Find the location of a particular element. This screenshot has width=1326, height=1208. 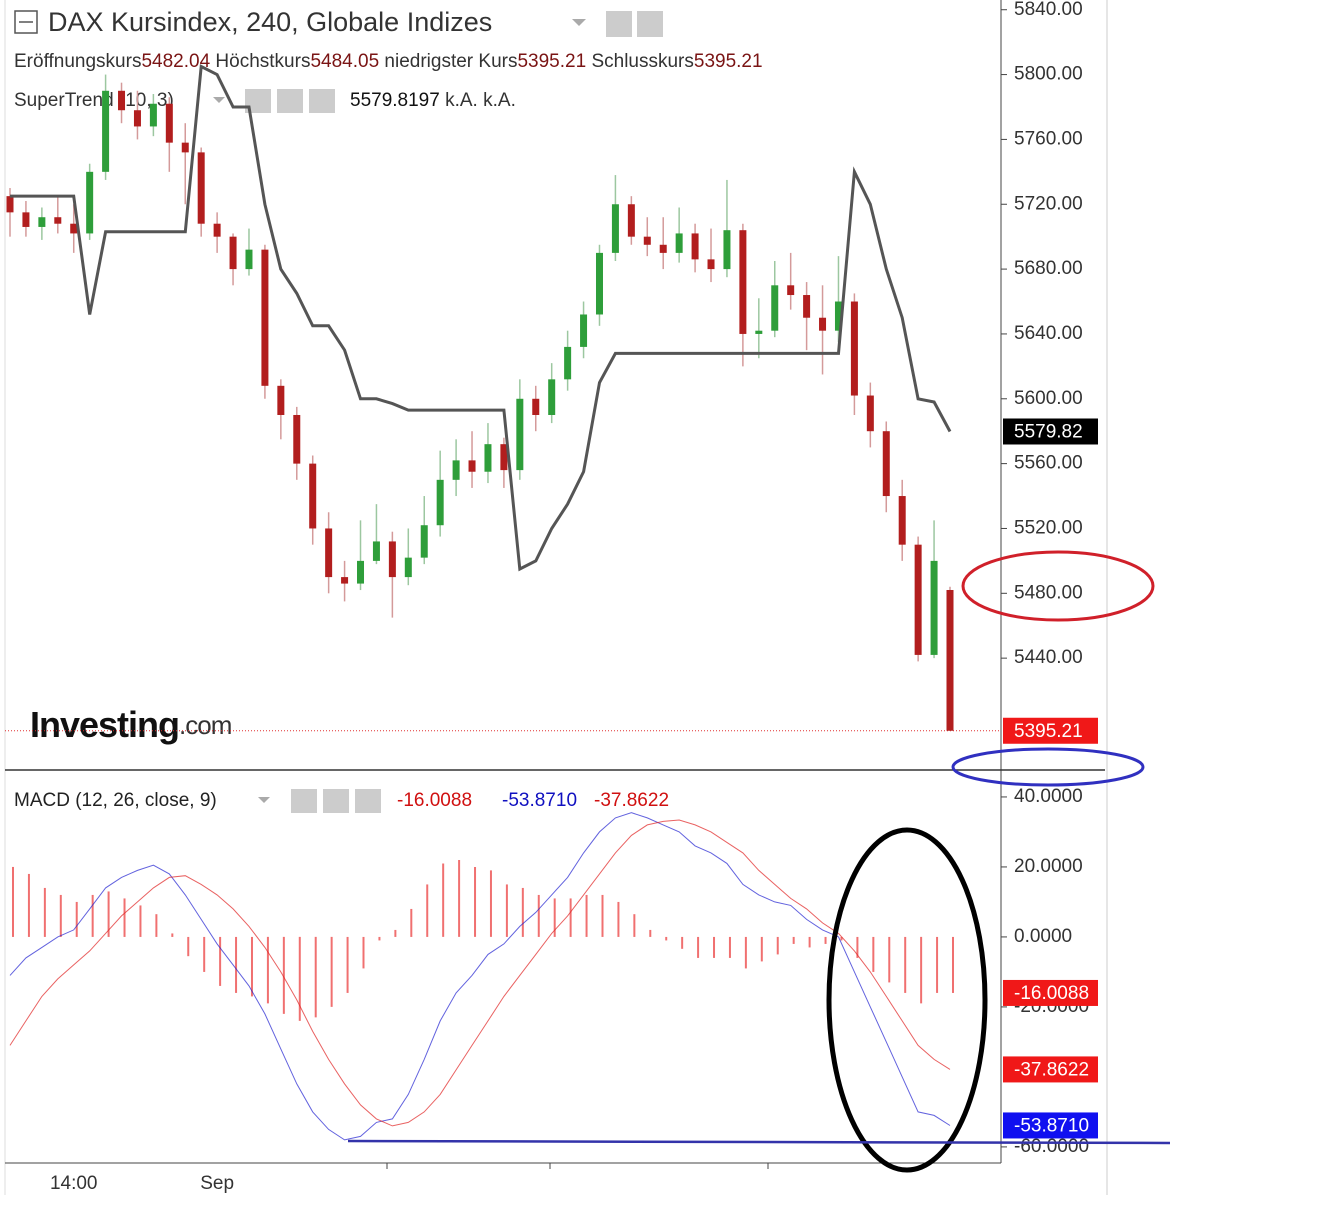

y-tick-label: -60.0000 is located at coordinates (1051, 1146).